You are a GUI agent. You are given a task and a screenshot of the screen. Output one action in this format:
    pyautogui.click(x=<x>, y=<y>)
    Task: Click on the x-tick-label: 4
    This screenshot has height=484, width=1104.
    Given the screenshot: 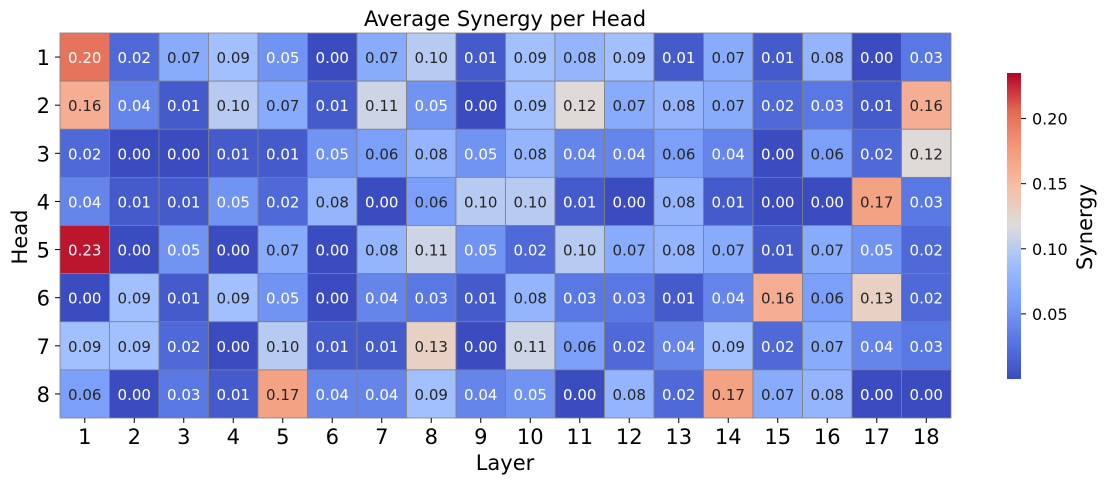 What is the action you would take?
    pyautogui.click(x=233, y=437)
    